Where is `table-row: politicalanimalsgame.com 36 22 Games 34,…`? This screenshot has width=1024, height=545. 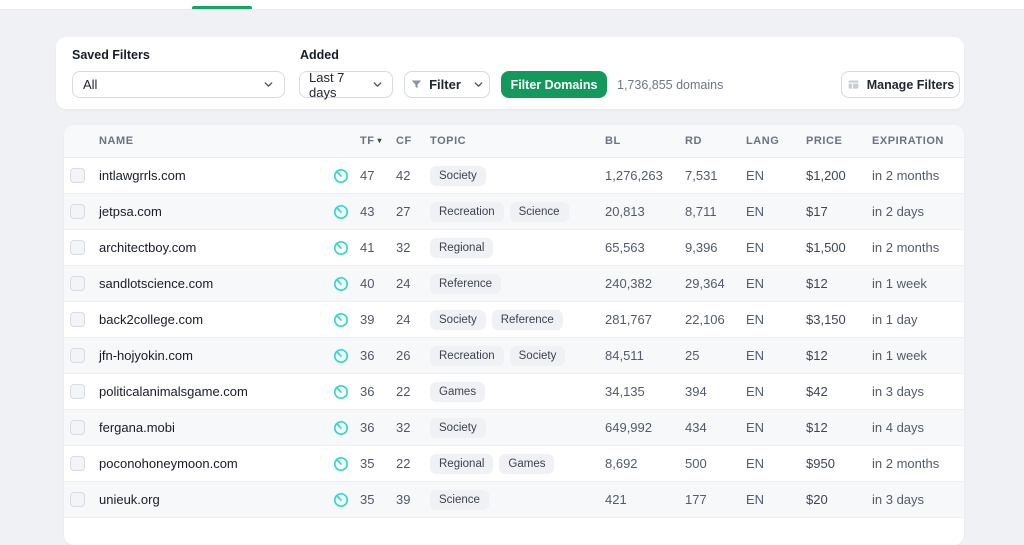 table-row: politicalanimalsgame.com 36 22 Games 34,… is located at coordinates (514, 392).